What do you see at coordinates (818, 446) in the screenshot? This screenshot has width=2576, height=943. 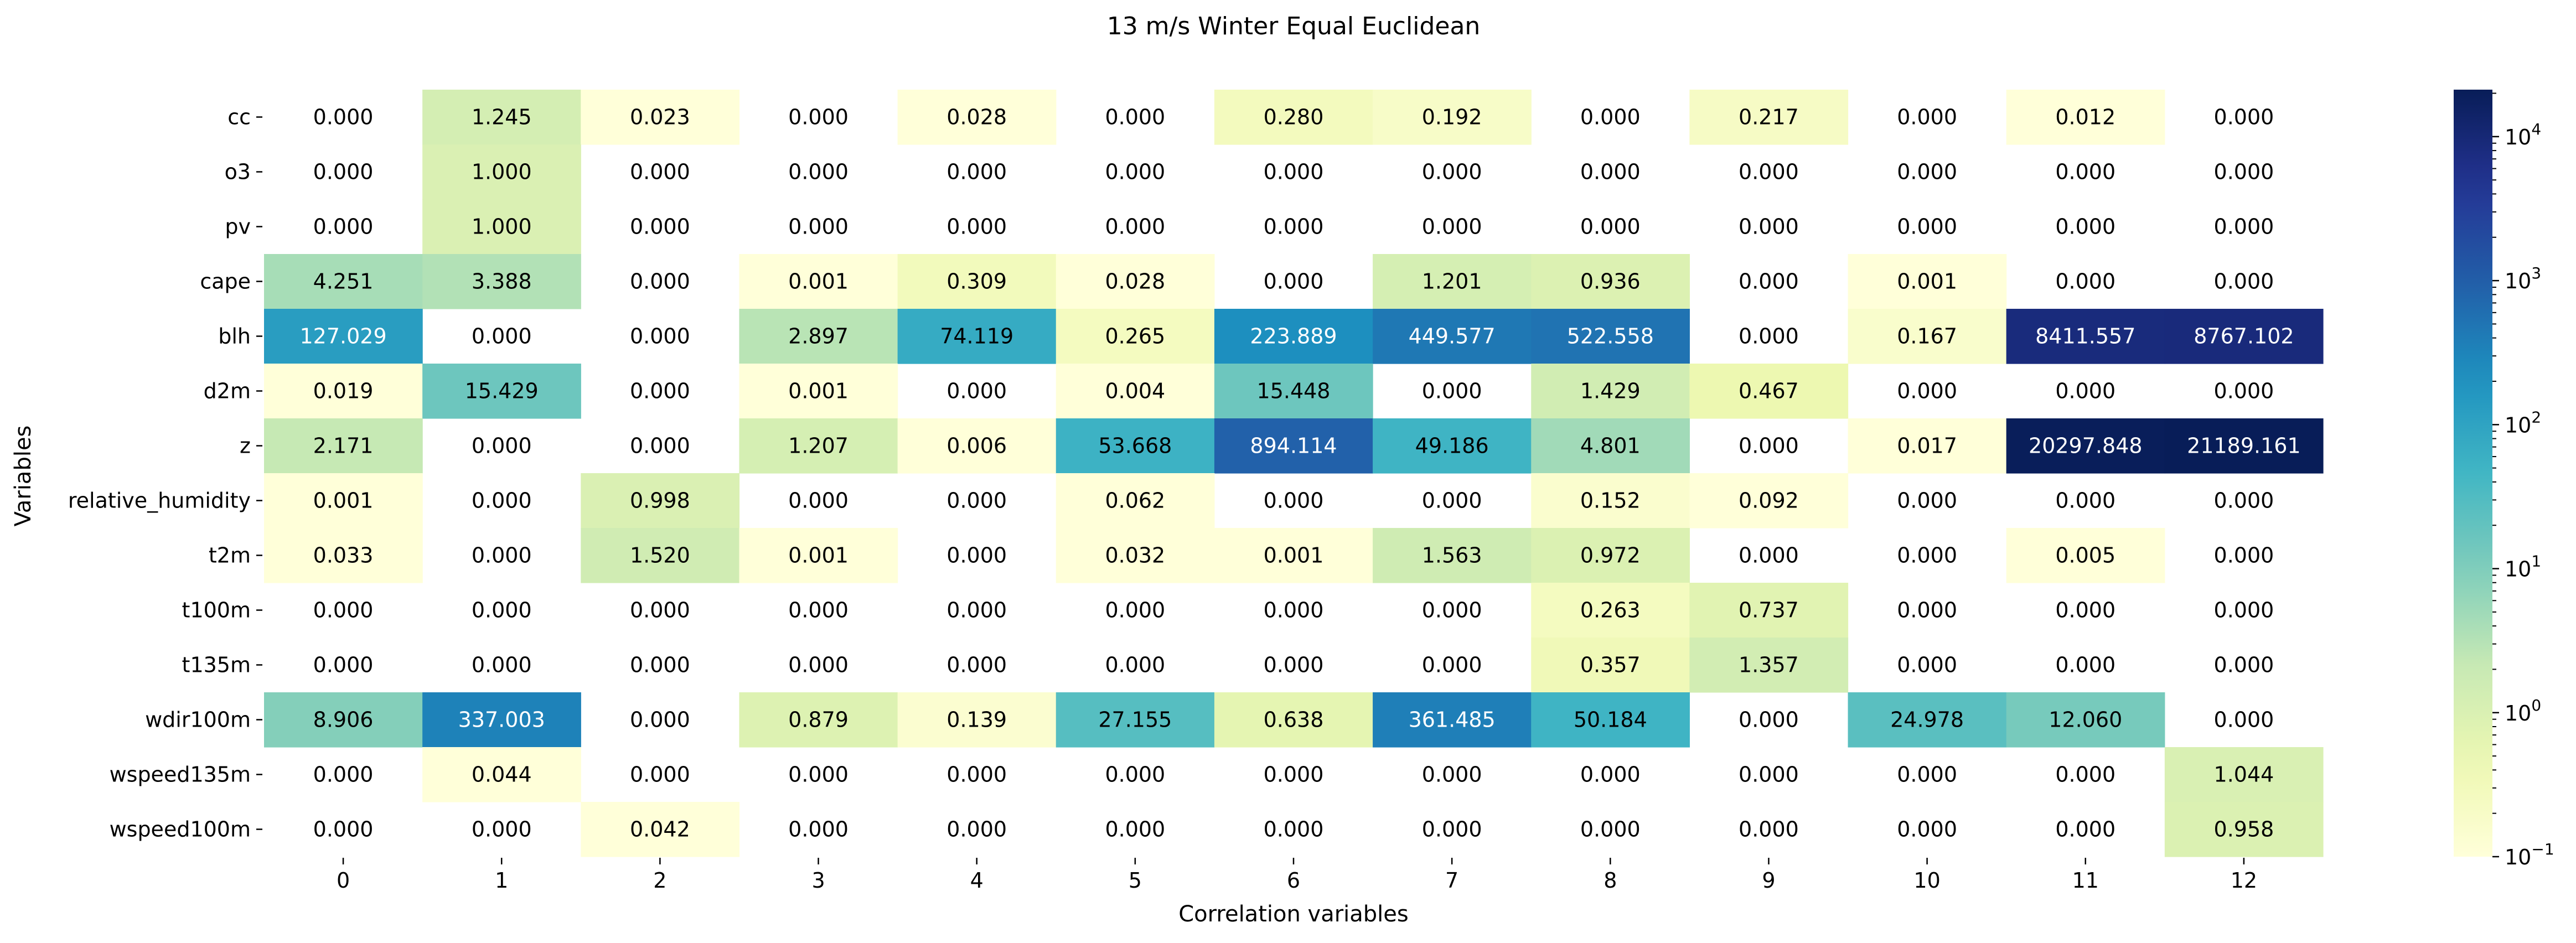 I see `cell-value-label: 1.207` at bounding box center [818, 446].